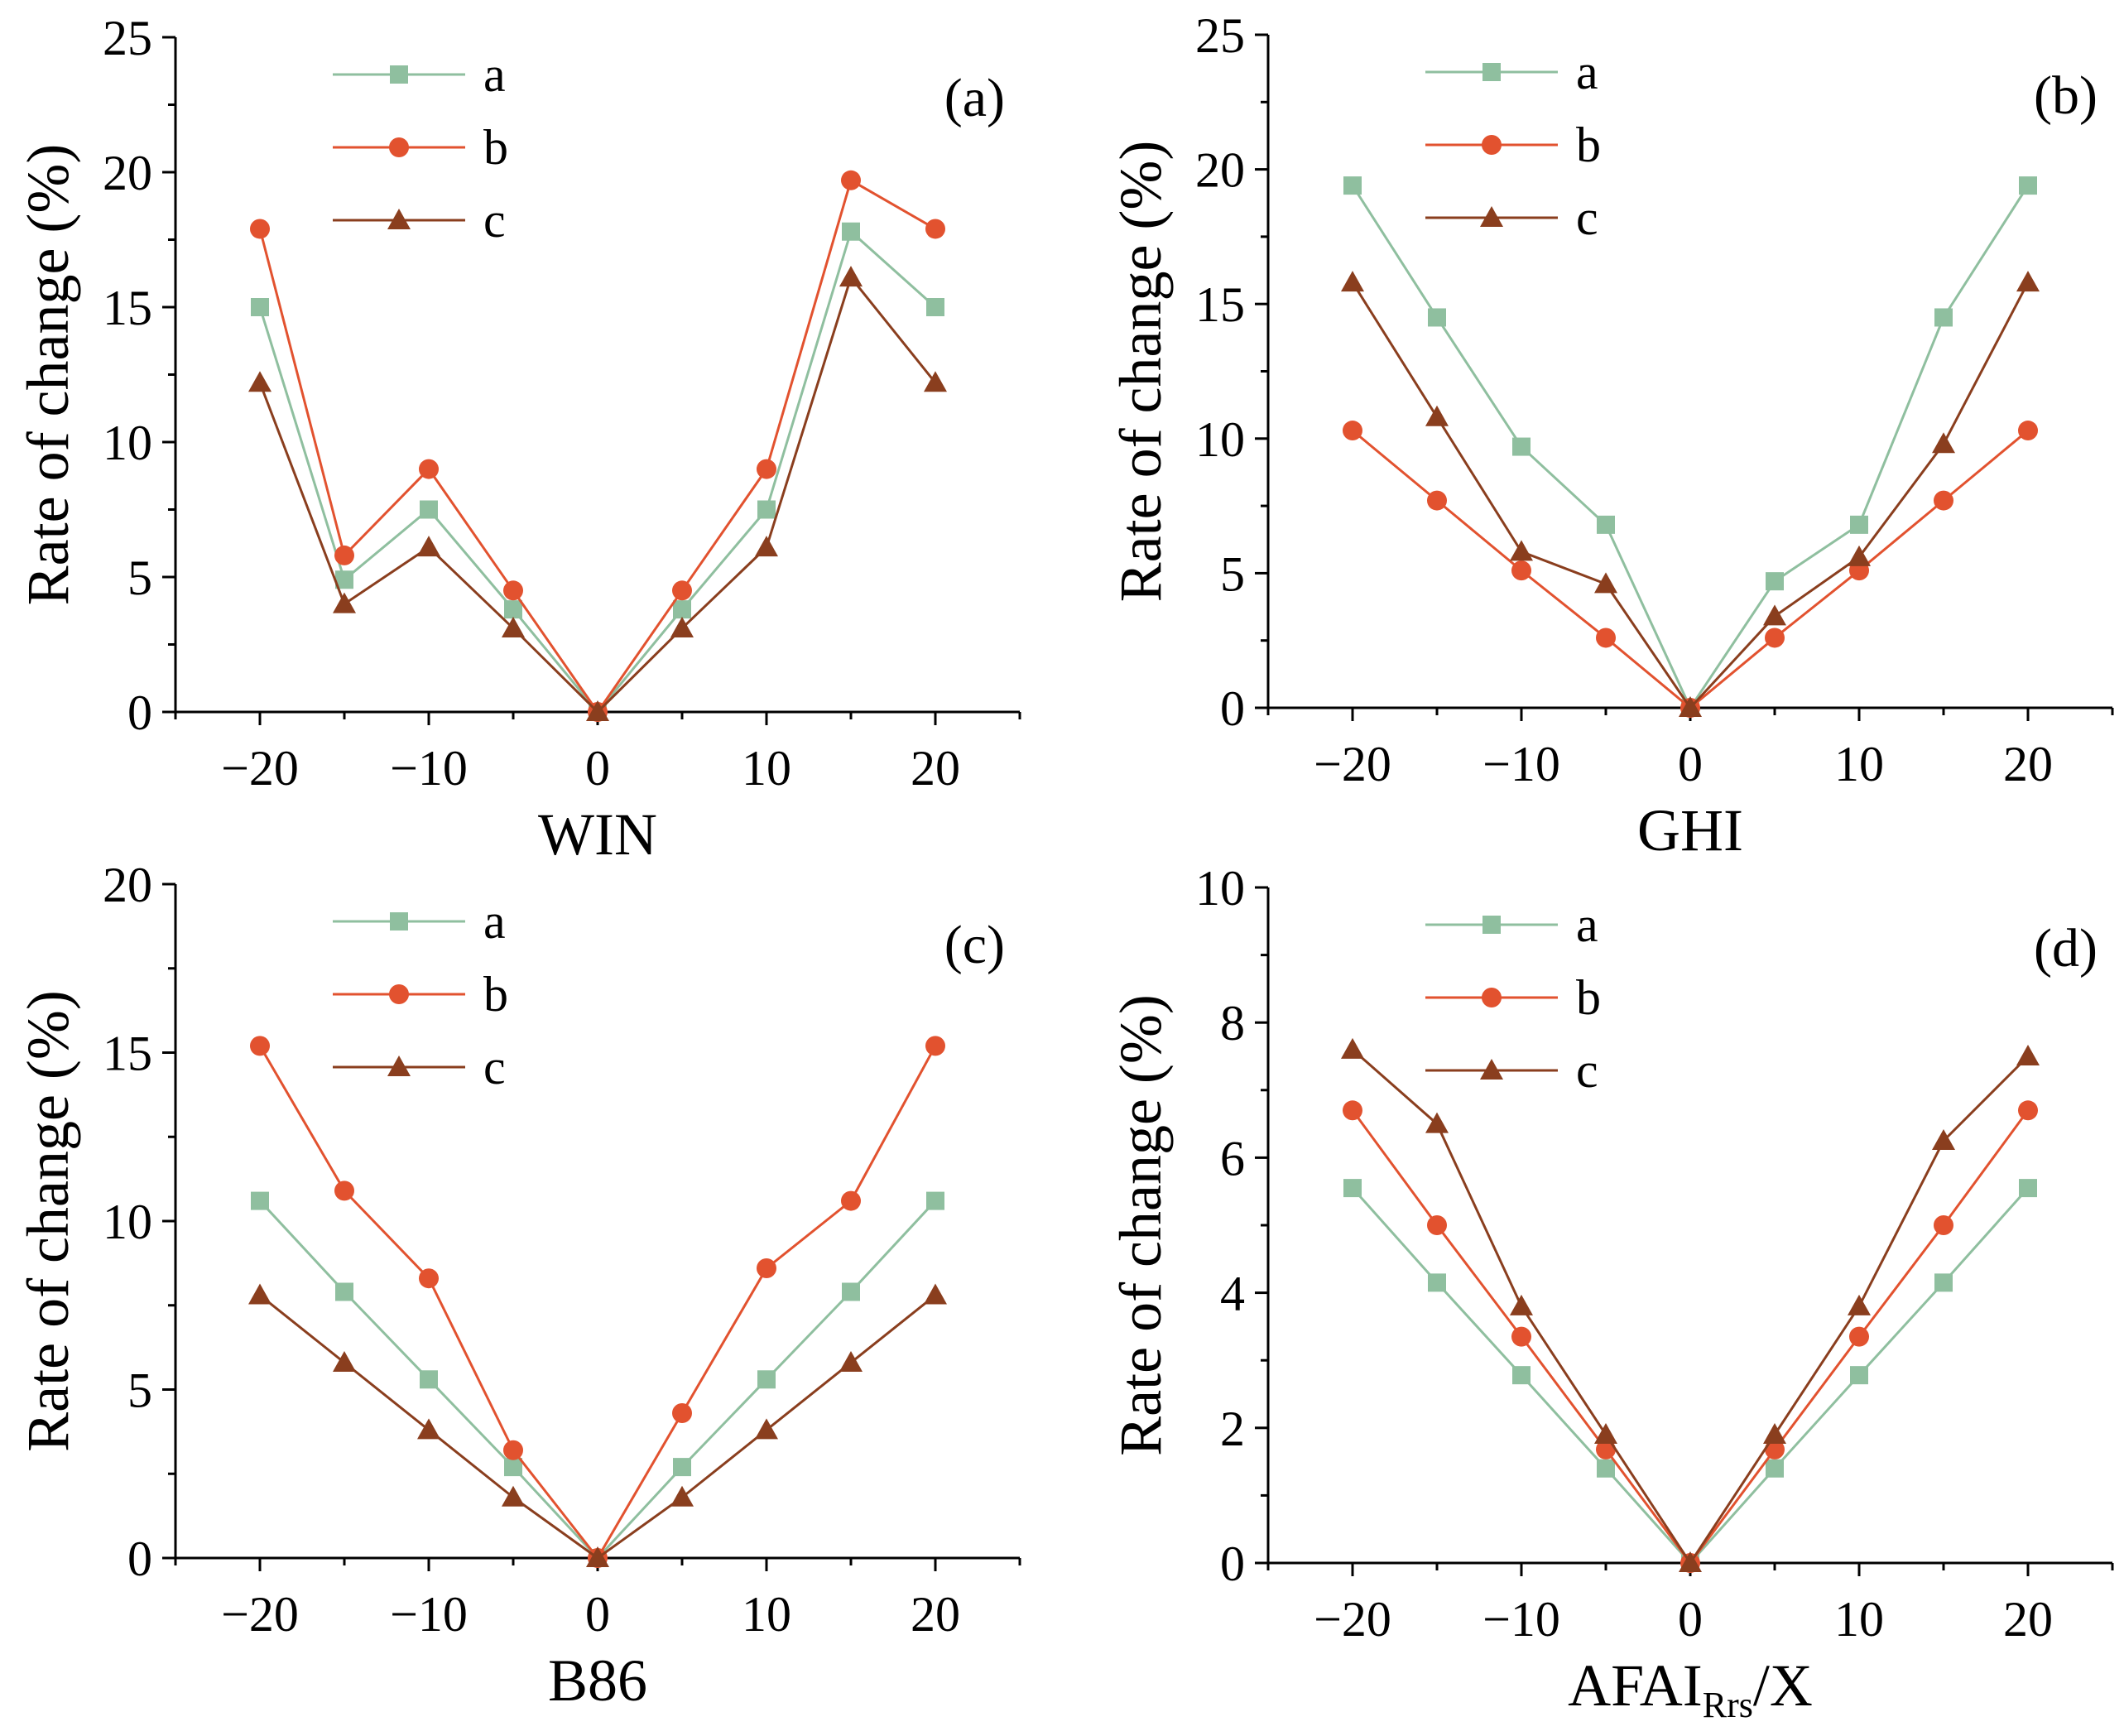 The height and width of the screenshot is (1736, 2124). I want to click on y-tick-label: 10, so click(127, 1222).